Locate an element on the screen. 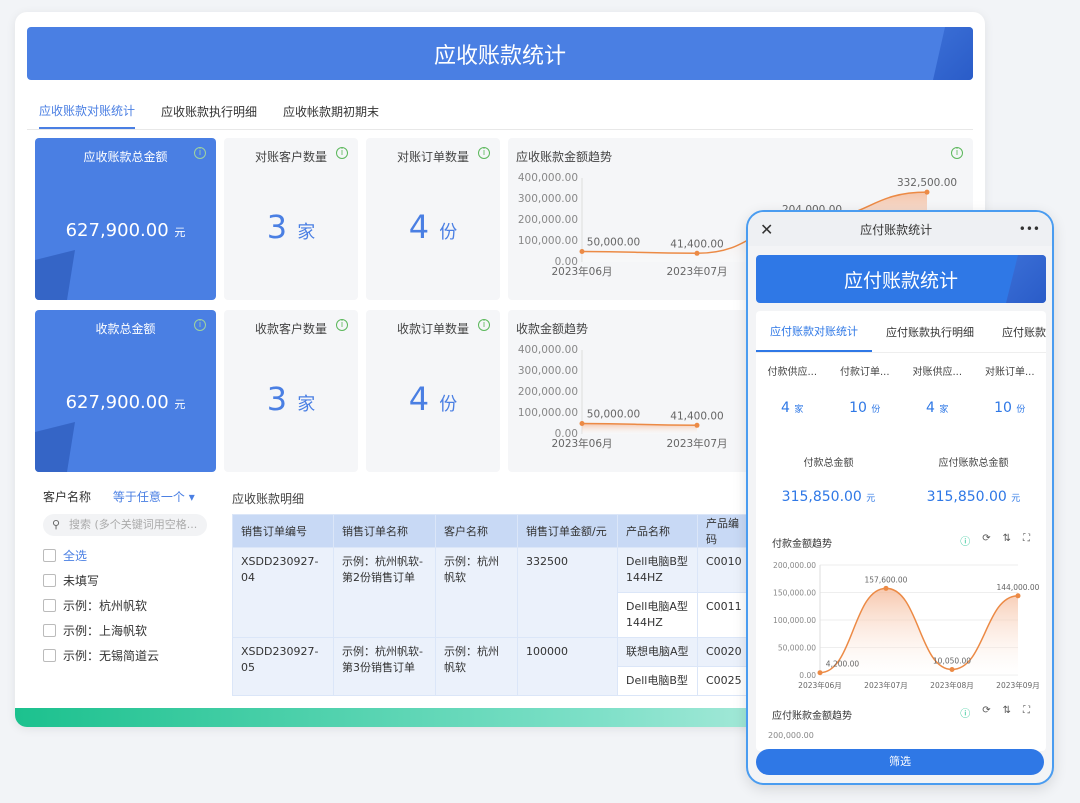  filter-button: 筛选 is located at coordinates (900, 762).